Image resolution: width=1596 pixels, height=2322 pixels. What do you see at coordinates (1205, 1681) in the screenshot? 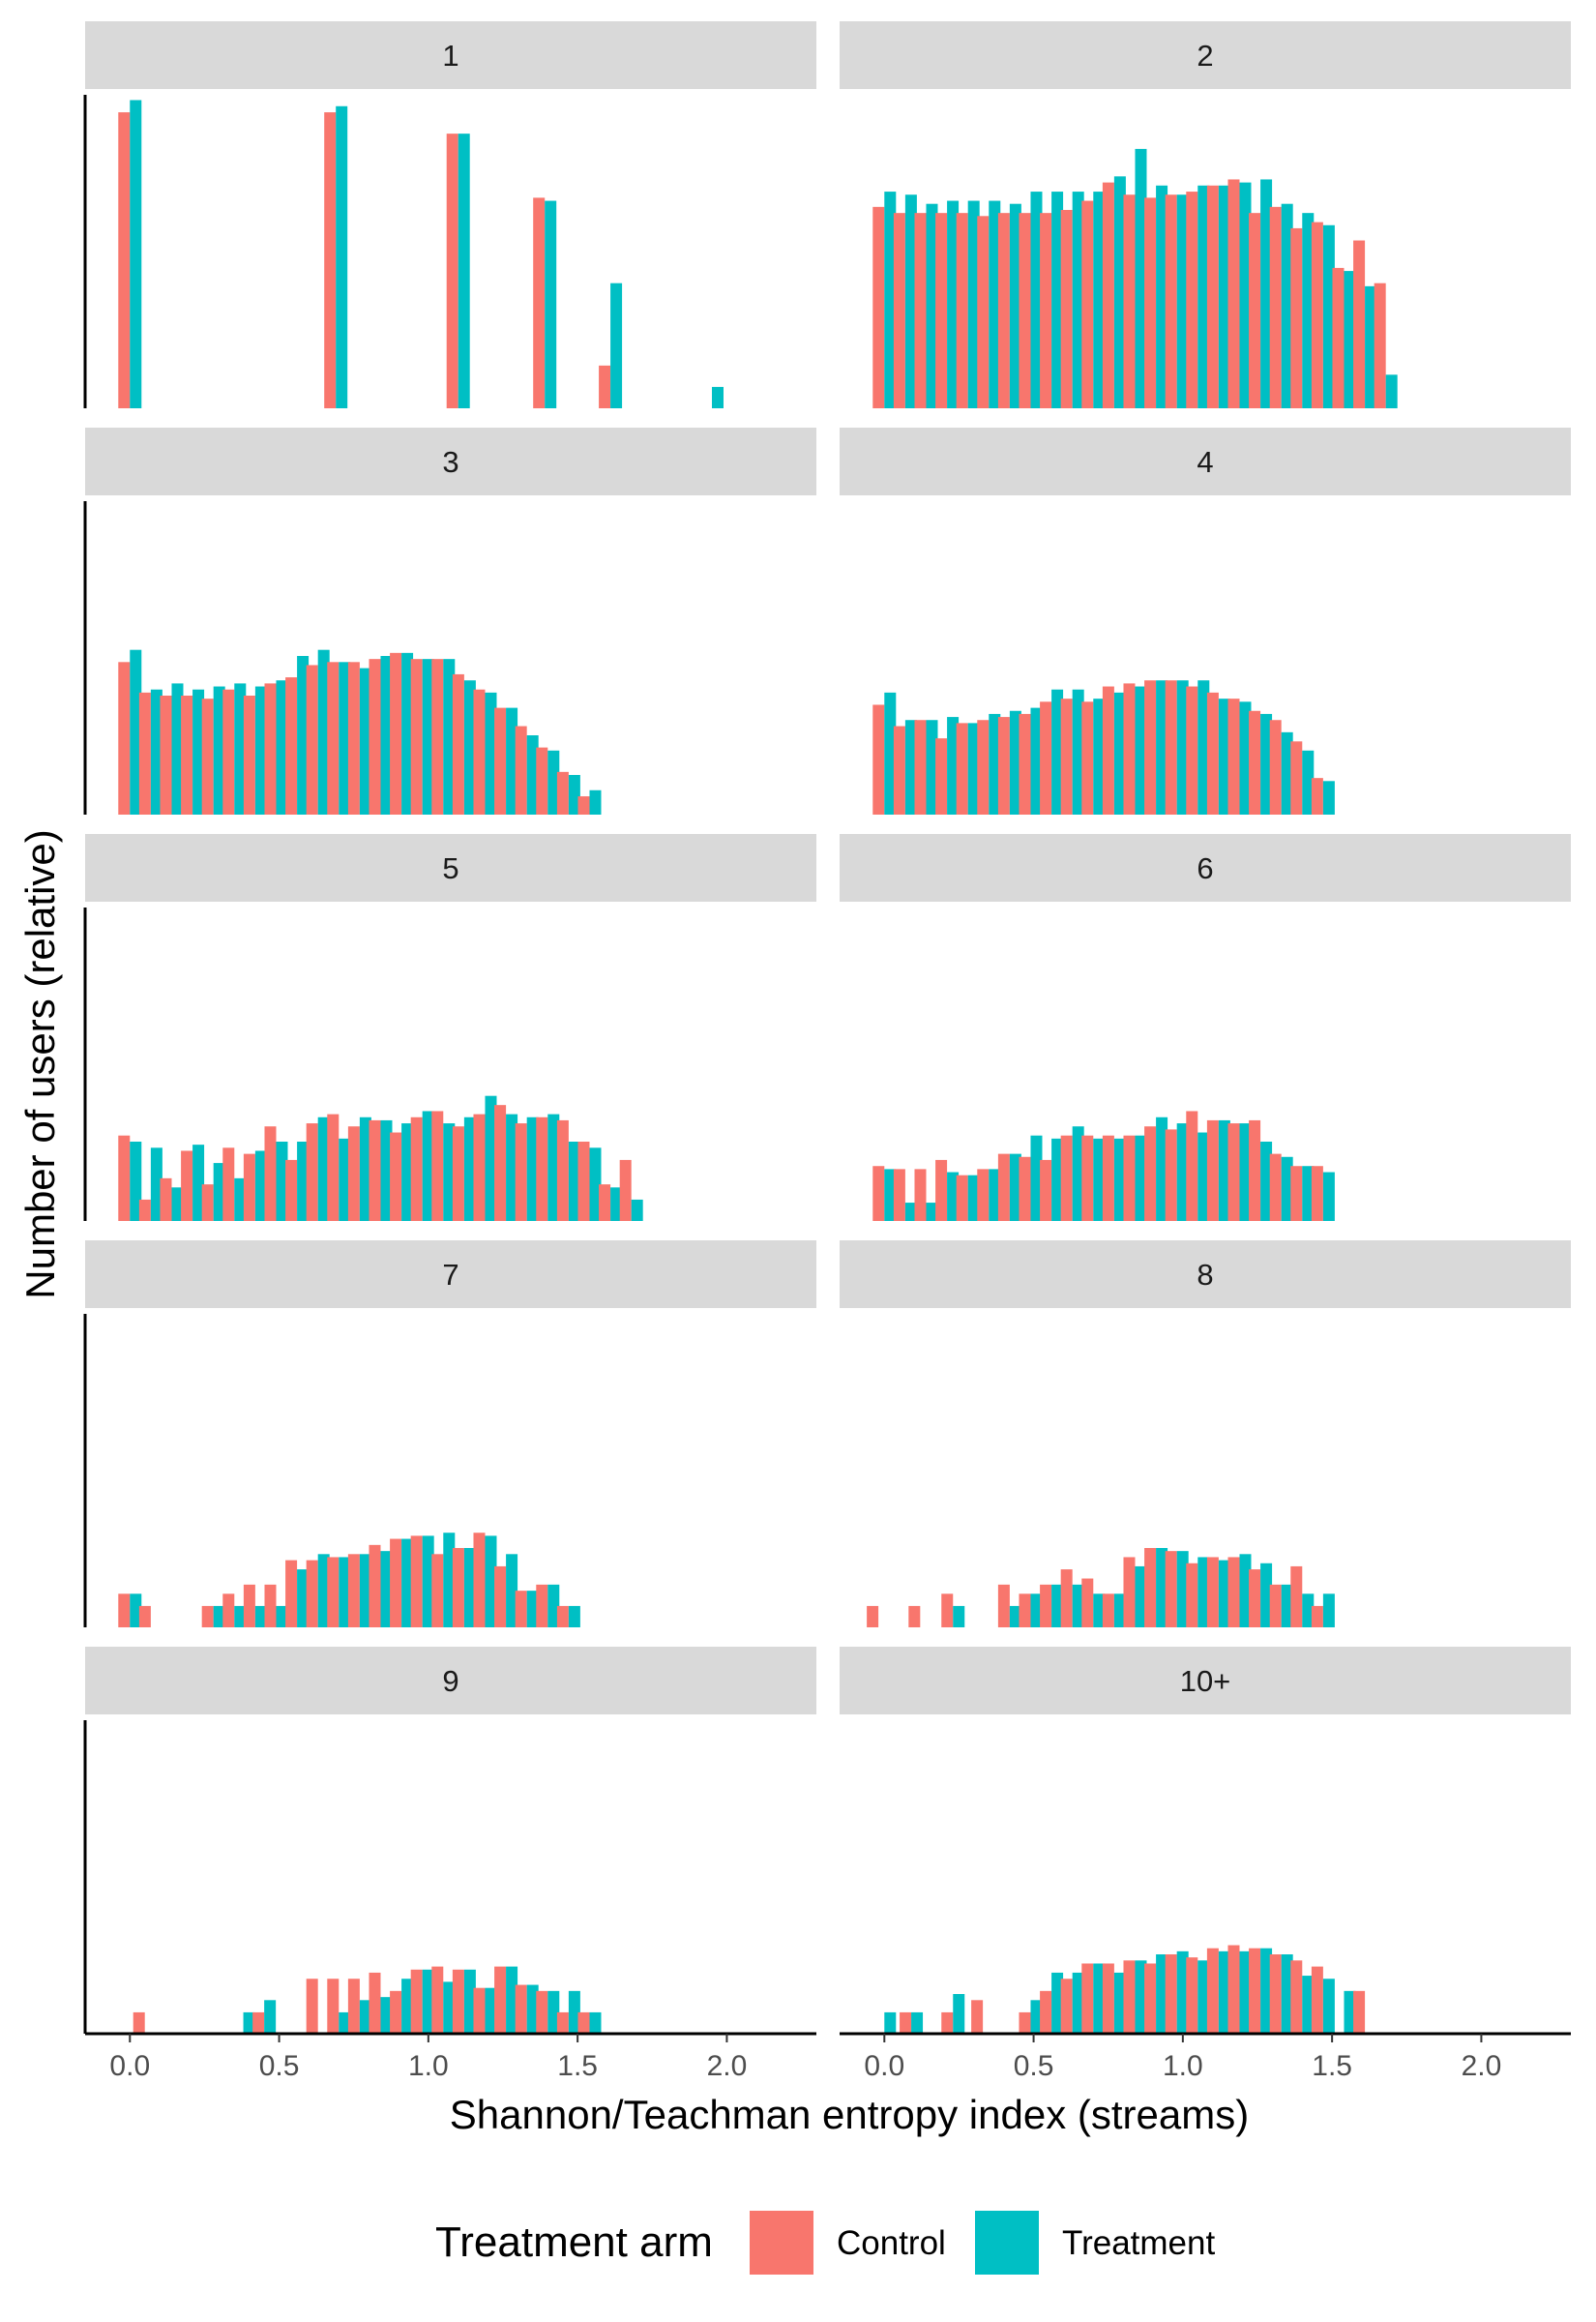
I see `facet-strip-label: 10+` at bounding box center [1205, 1681].